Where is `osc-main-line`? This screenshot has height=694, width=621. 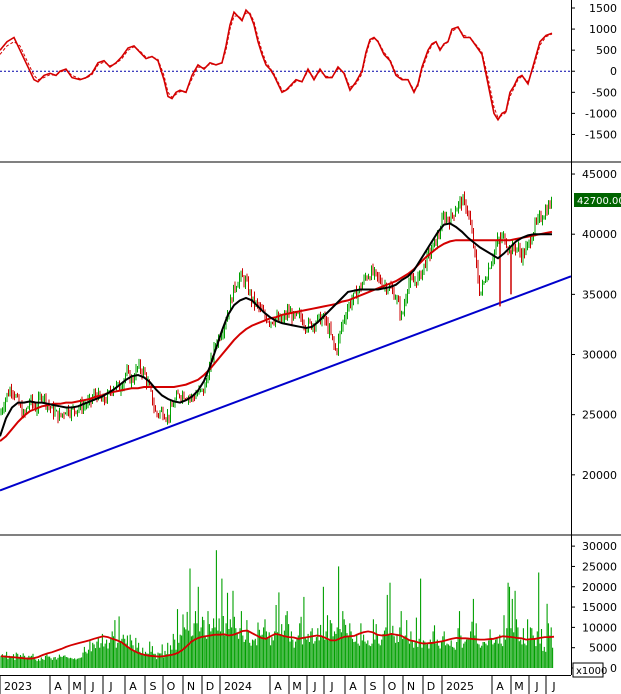 osc-main-line is located at coordinates (276, 65).